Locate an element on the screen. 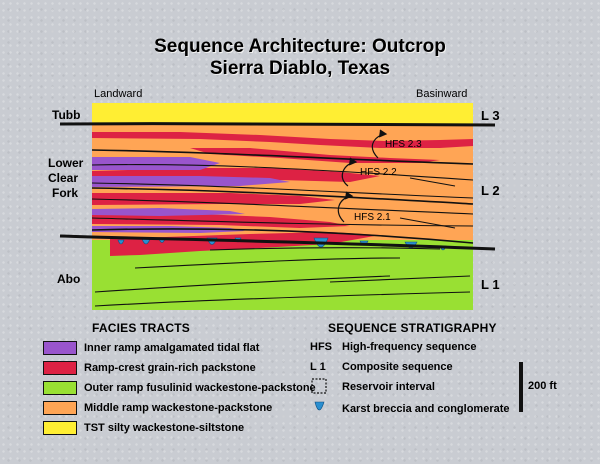 The image size is (600, 464). facies-legend-label: TST silty wackestone-siltstone is located at coordinates (164, 428).